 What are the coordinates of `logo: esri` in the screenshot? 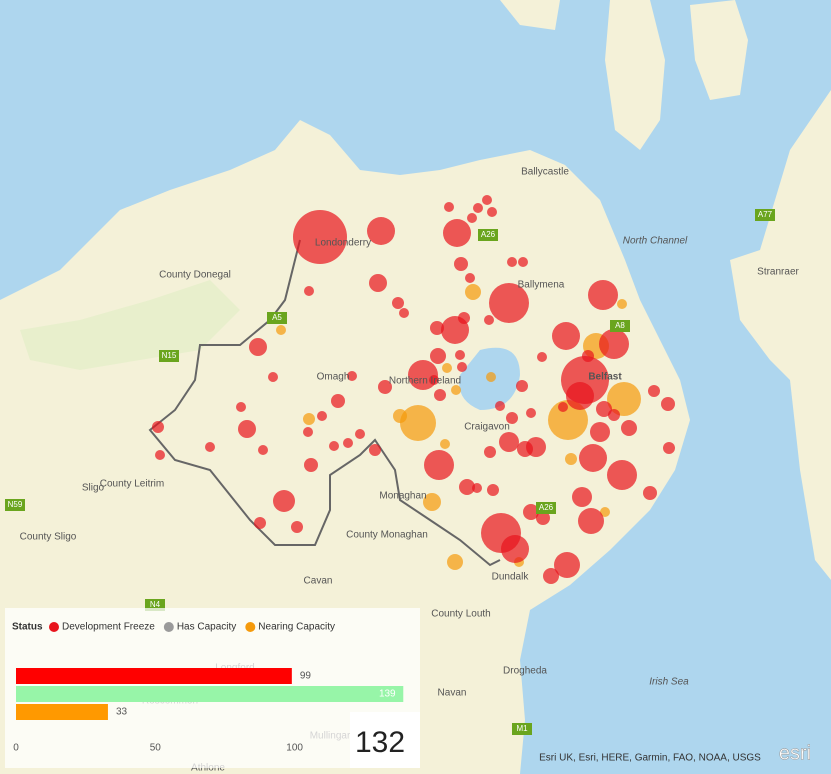 It's located at (795, 753).